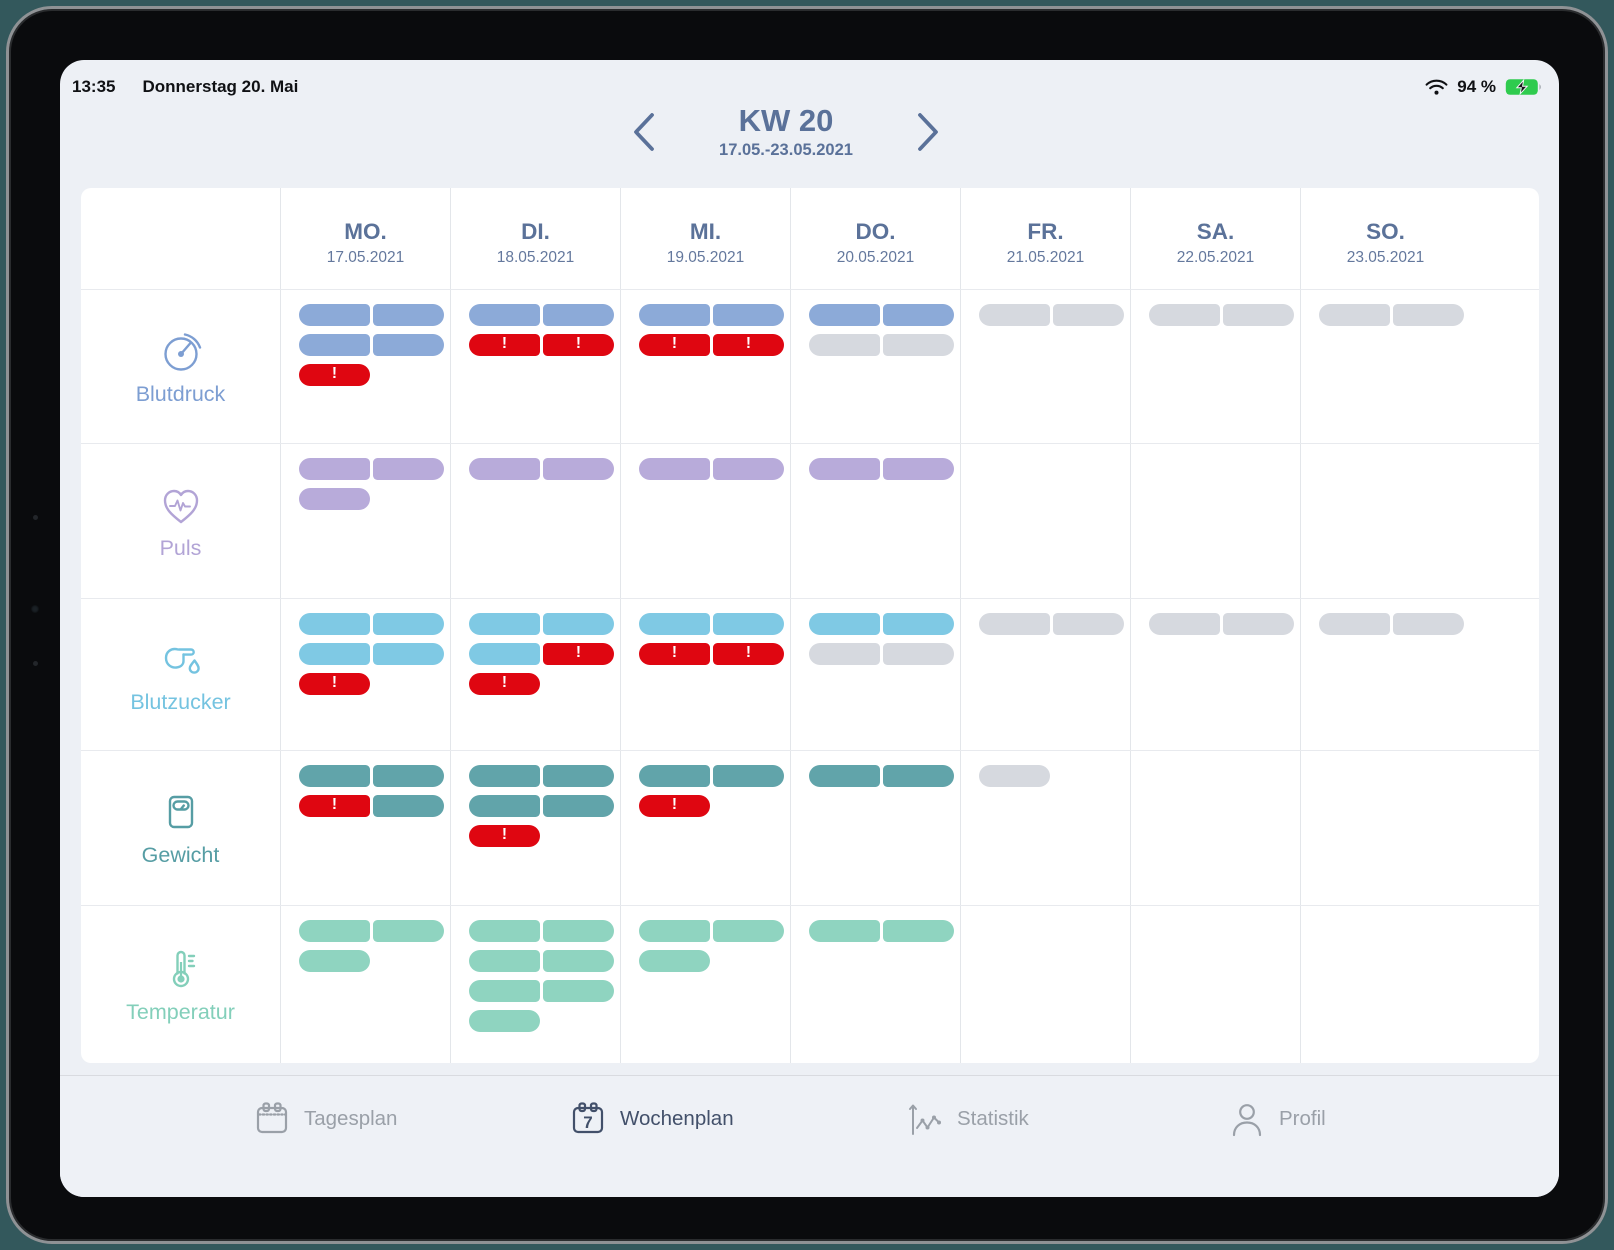  I want to click on cell-blutdruck-so, so click(1385, 366).